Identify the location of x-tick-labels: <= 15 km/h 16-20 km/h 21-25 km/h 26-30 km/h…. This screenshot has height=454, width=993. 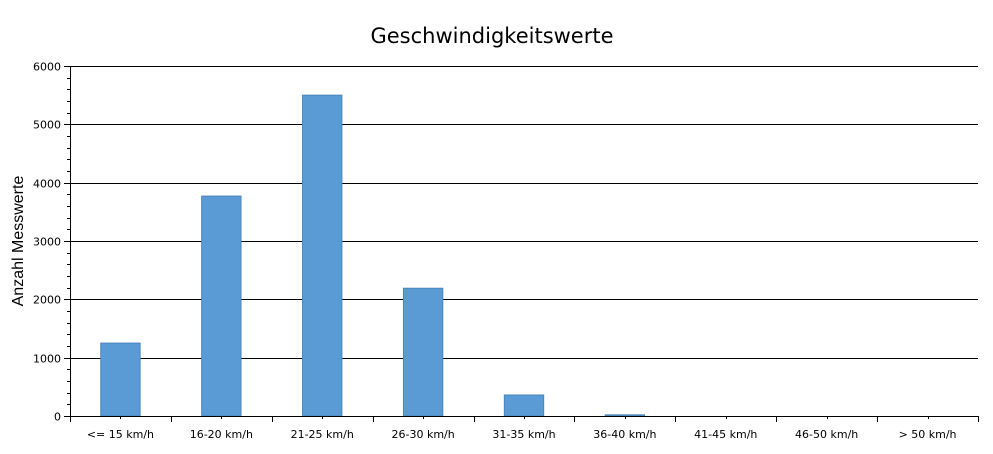
(522, 434).